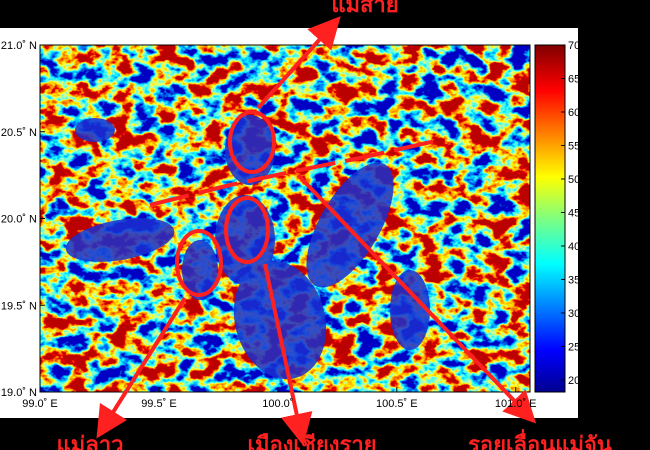 Image resolution: width=650 pixels, height=450 pixels. Describe the element at coordinates (577, 180) in the screenshot. I see `colorbar-tick-label: 500` at that location.